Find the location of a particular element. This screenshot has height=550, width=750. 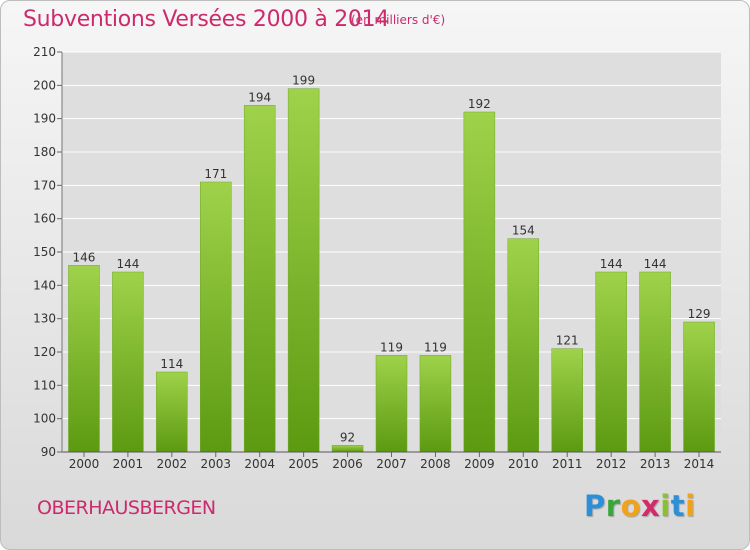

x-tick-label: 2009 is located at coordinates (479, 464).